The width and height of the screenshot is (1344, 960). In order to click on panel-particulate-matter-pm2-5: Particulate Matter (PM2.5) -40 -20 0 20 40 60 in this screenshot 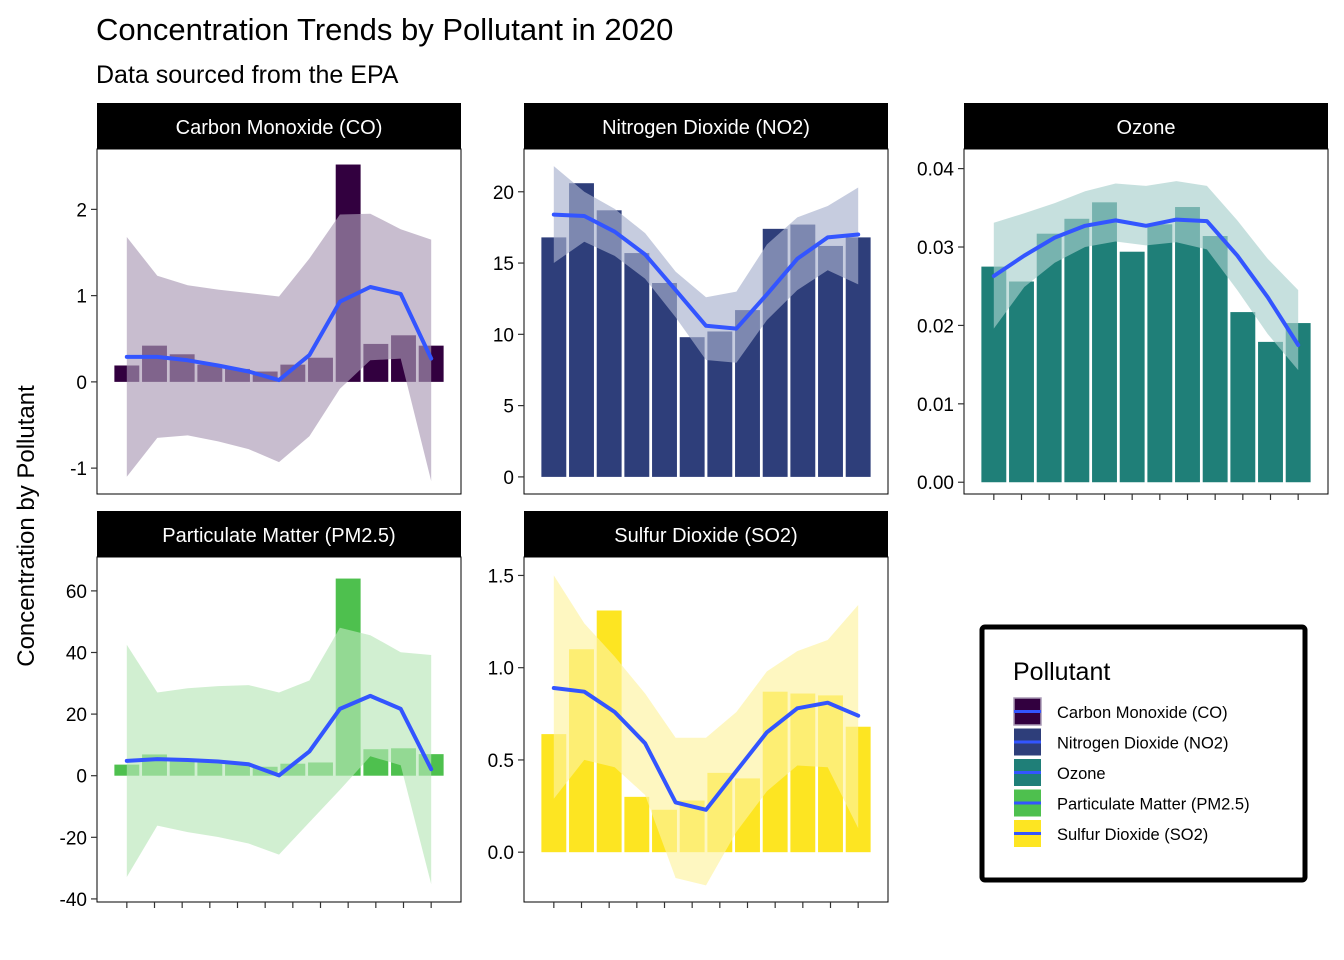, I will do `click(261, 711)`.